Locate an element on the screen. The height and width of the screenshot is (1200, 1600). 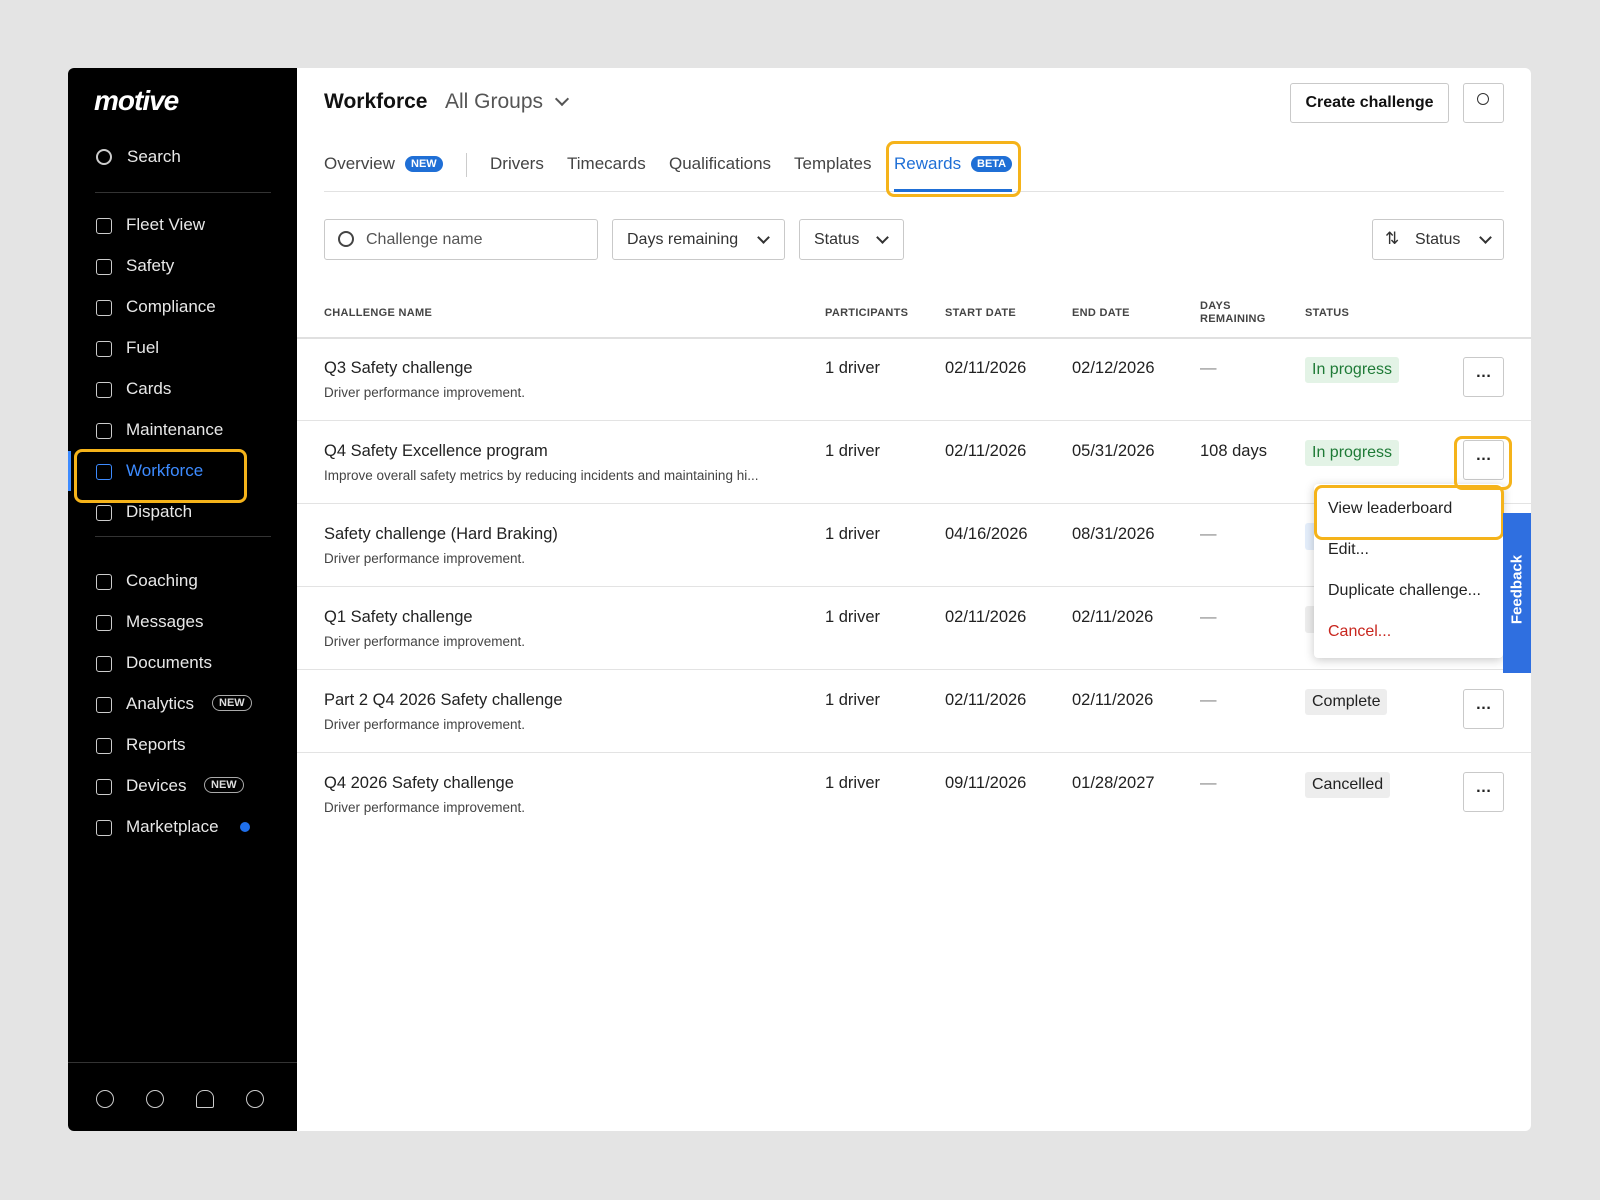
nav-dot is located at coordinates (245, 827).